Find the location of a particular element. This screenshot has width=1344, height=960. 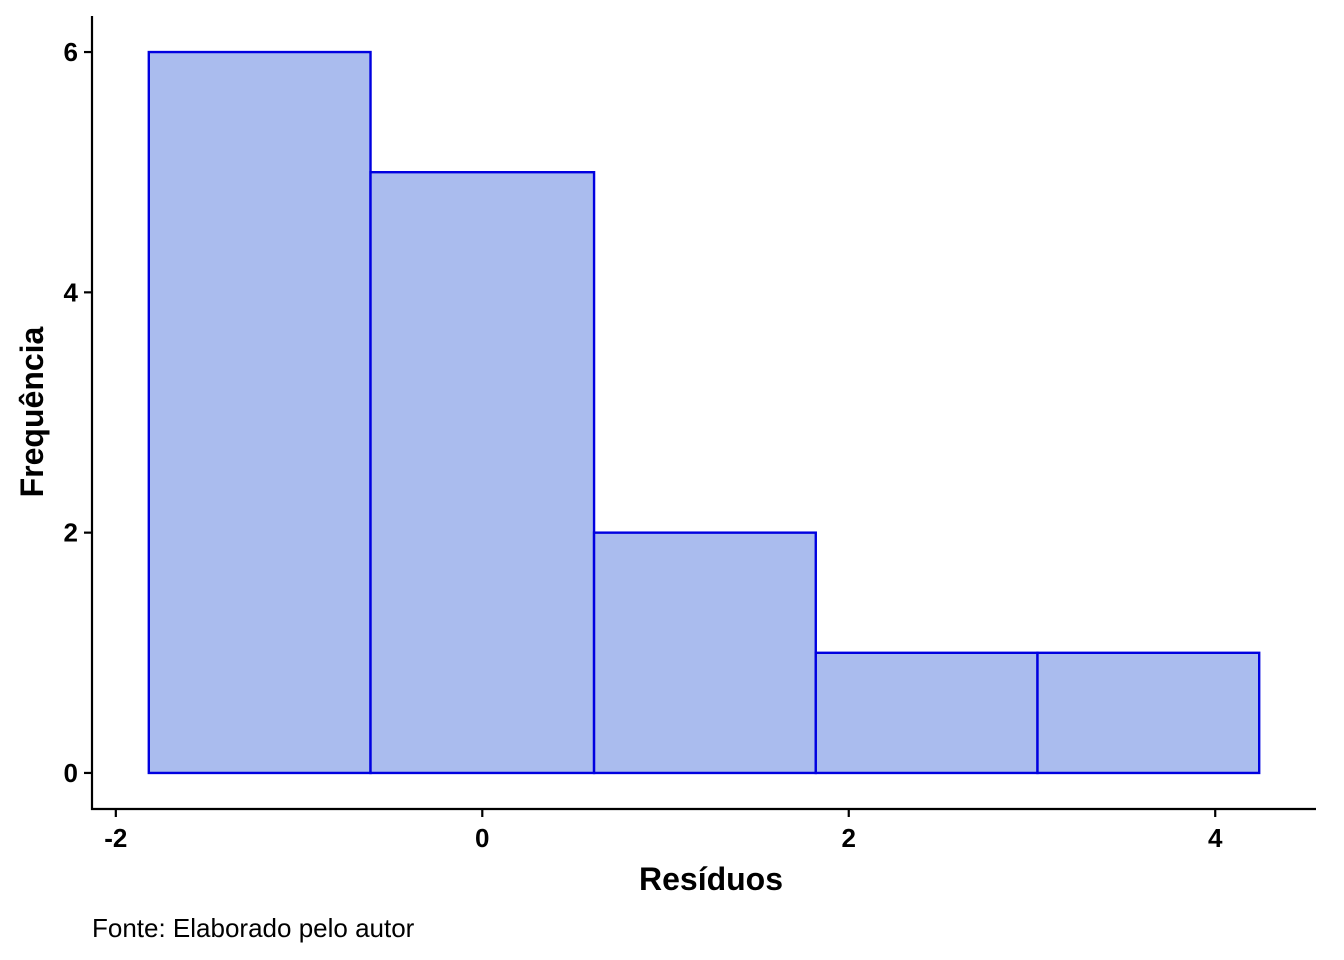

x-tick-label: 2 is located at coordinates (849, 838).